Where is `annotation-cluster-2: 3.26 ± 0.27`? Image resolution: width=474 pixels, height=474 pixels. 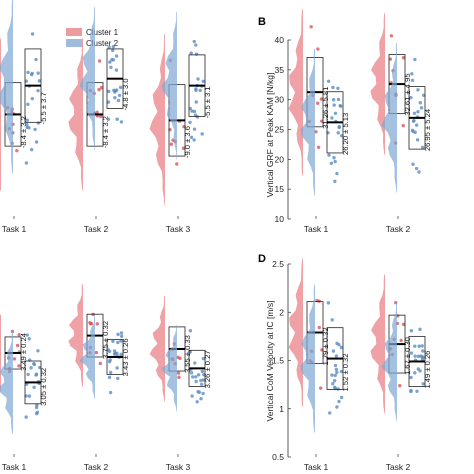 annotation-cluster-2: 3.26 ± 0.27 is located at coordinates (207, 369).